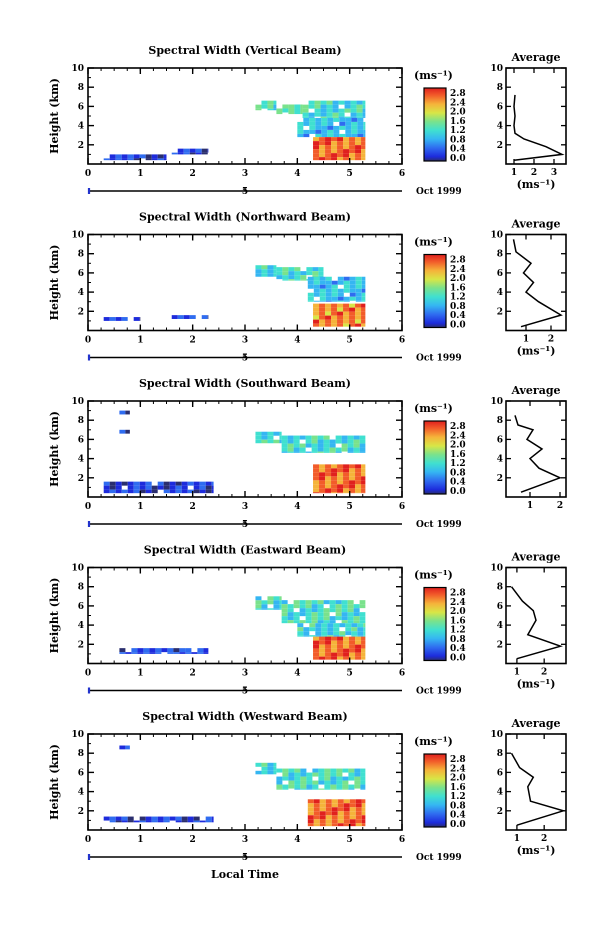 This screenshot has width=615, height=929. I want to click on x-tick-label: 4, so click(297, 341).